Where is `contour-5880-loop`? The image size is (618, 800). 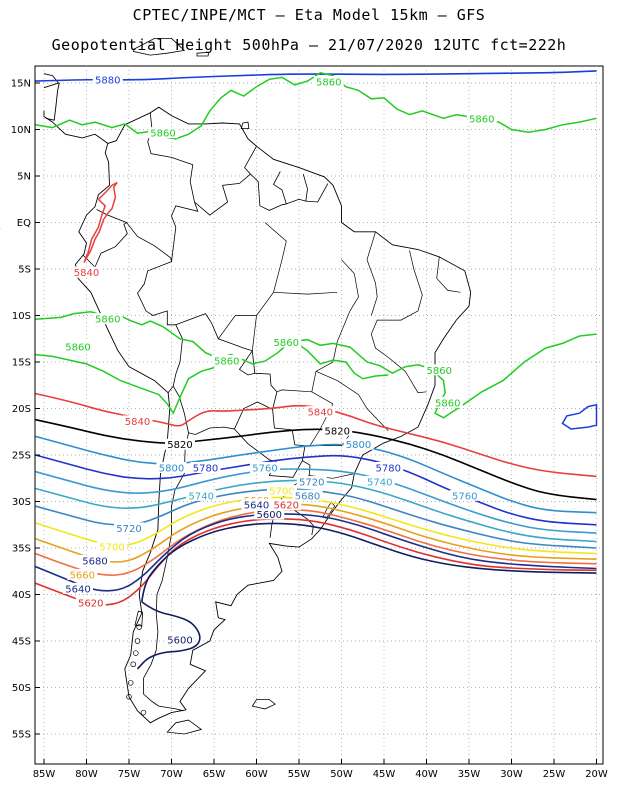 contour-5880-loop is located at coordinates (579, 416).